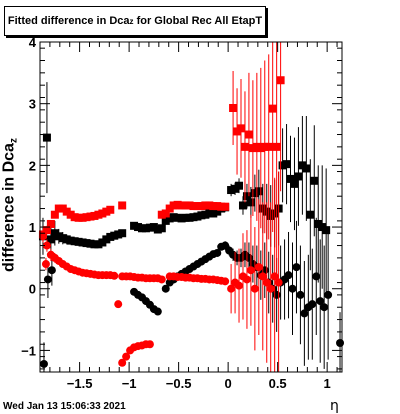  I want to click on x-tick-label: −1.5, so click(80, 383).